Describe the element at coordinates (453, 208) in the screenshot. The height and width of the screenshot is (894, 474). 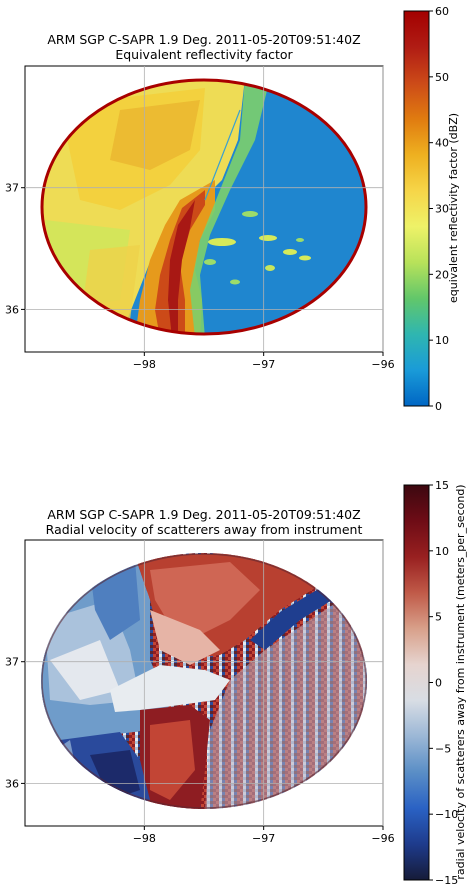
I see `chart1-colorbar-label: equivalent reflectivity factor (dBZ)` at that location.